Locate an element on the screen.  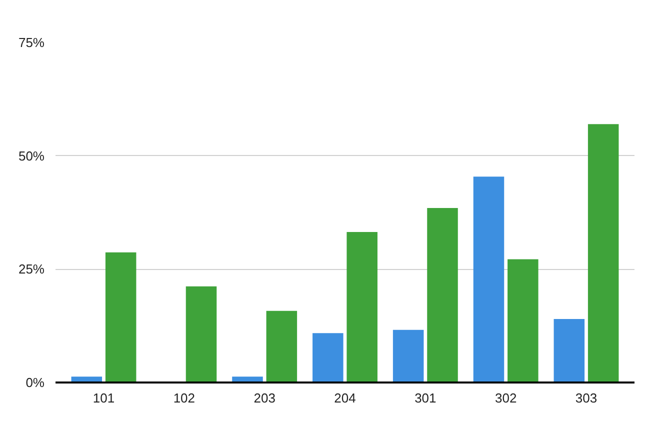
x-tick-label: 102 is located at coordinates (184, 398).